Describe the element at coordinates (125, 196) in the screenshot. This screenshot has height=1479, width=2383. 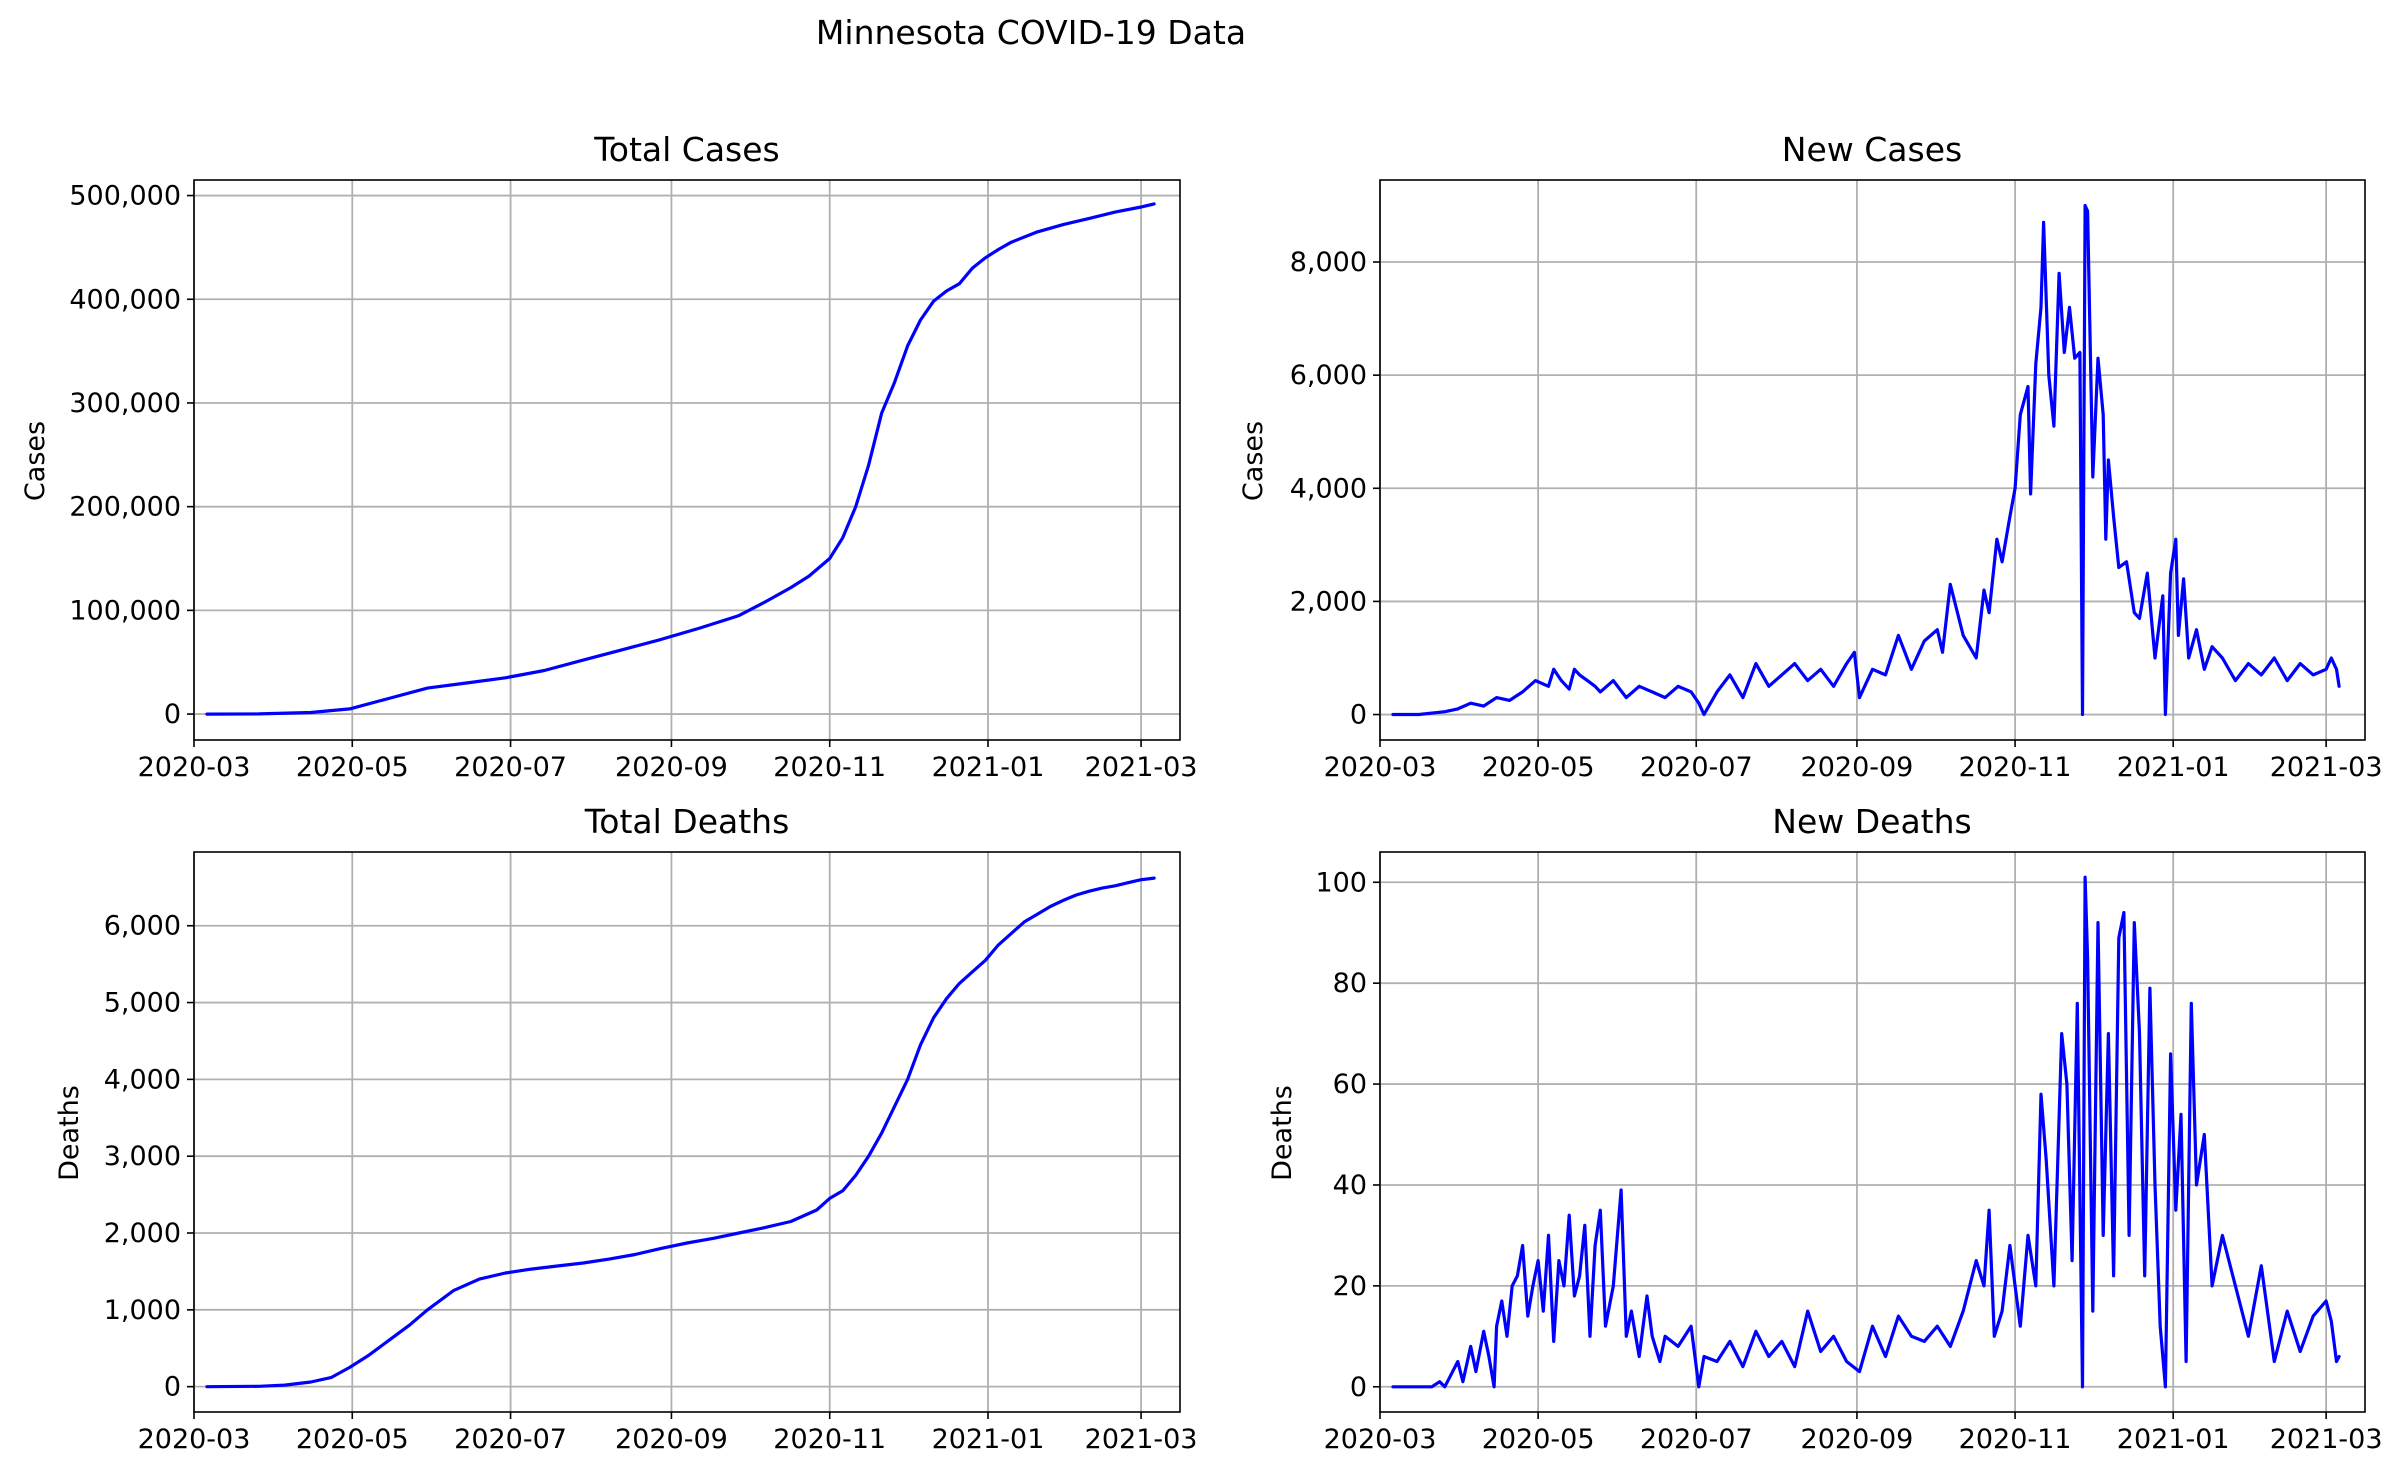
I see `y-tick-label: 500,000` at that location.